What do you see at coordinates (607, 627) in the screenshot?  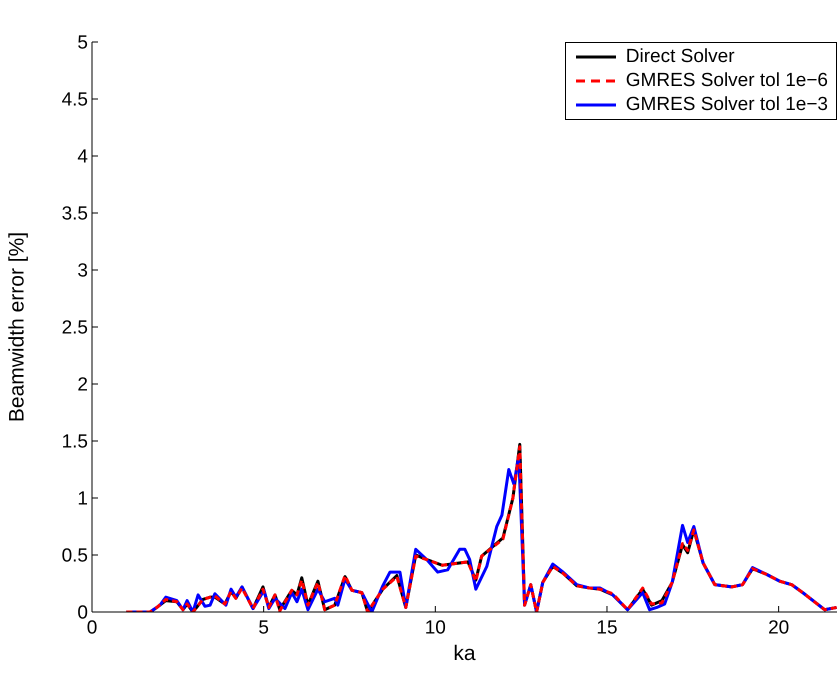 I see `x-tick-label: 15` at bounding box center [607, 627].